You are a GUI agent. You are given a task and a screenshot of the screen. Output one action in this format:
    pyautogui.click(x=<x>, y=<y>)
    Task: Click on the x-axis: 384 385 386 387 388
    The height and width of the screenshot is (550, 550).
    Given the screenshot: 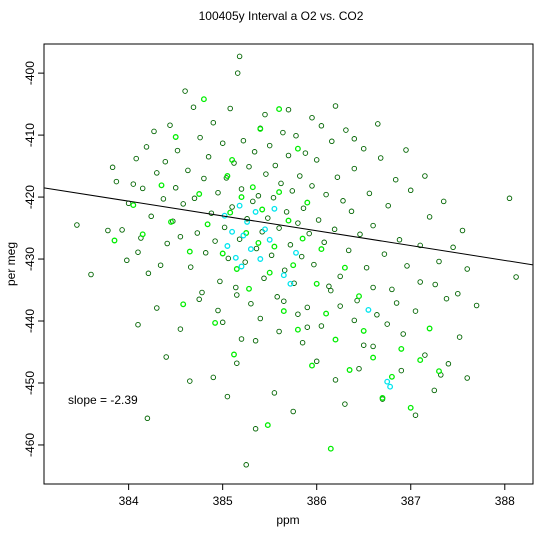 What is the action you would take?
    pyautogui.click(x=317, y=496)
    